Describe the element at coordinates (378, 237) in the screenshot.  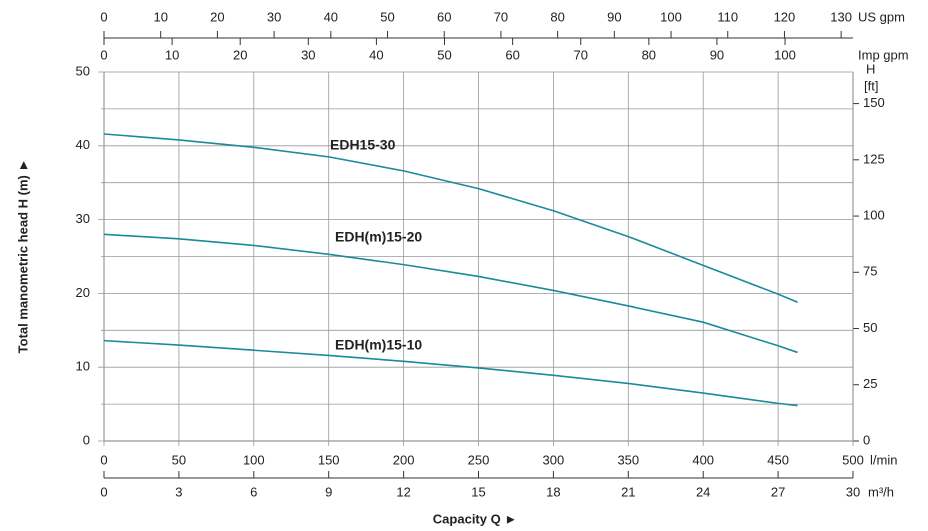
I see `series-label: EDH(m)15-20` at that location.